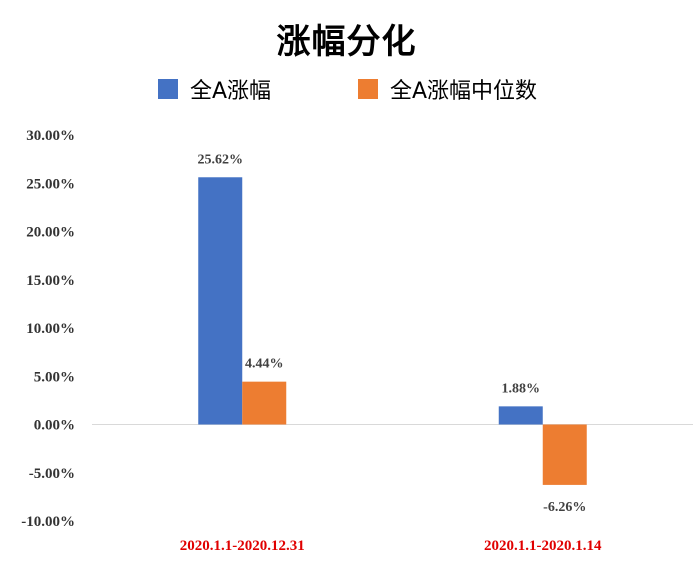 The width and height of the screenshot is (693, 580). Describe the element at coordinates (54, 377) in the screenshot. I see `y-tick-label: 5.00%` at that location.